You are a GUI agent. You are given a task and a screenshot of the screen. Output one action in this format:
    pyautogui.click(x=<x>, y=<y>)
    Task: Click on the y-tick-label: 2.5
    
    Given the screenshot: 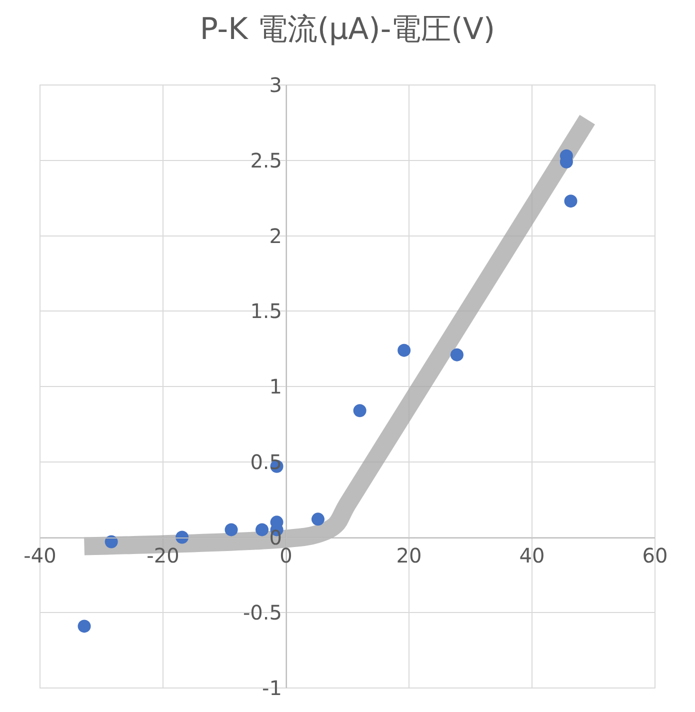 What is the action you would take?
    pyautogui.click(x=266, y=160)
    